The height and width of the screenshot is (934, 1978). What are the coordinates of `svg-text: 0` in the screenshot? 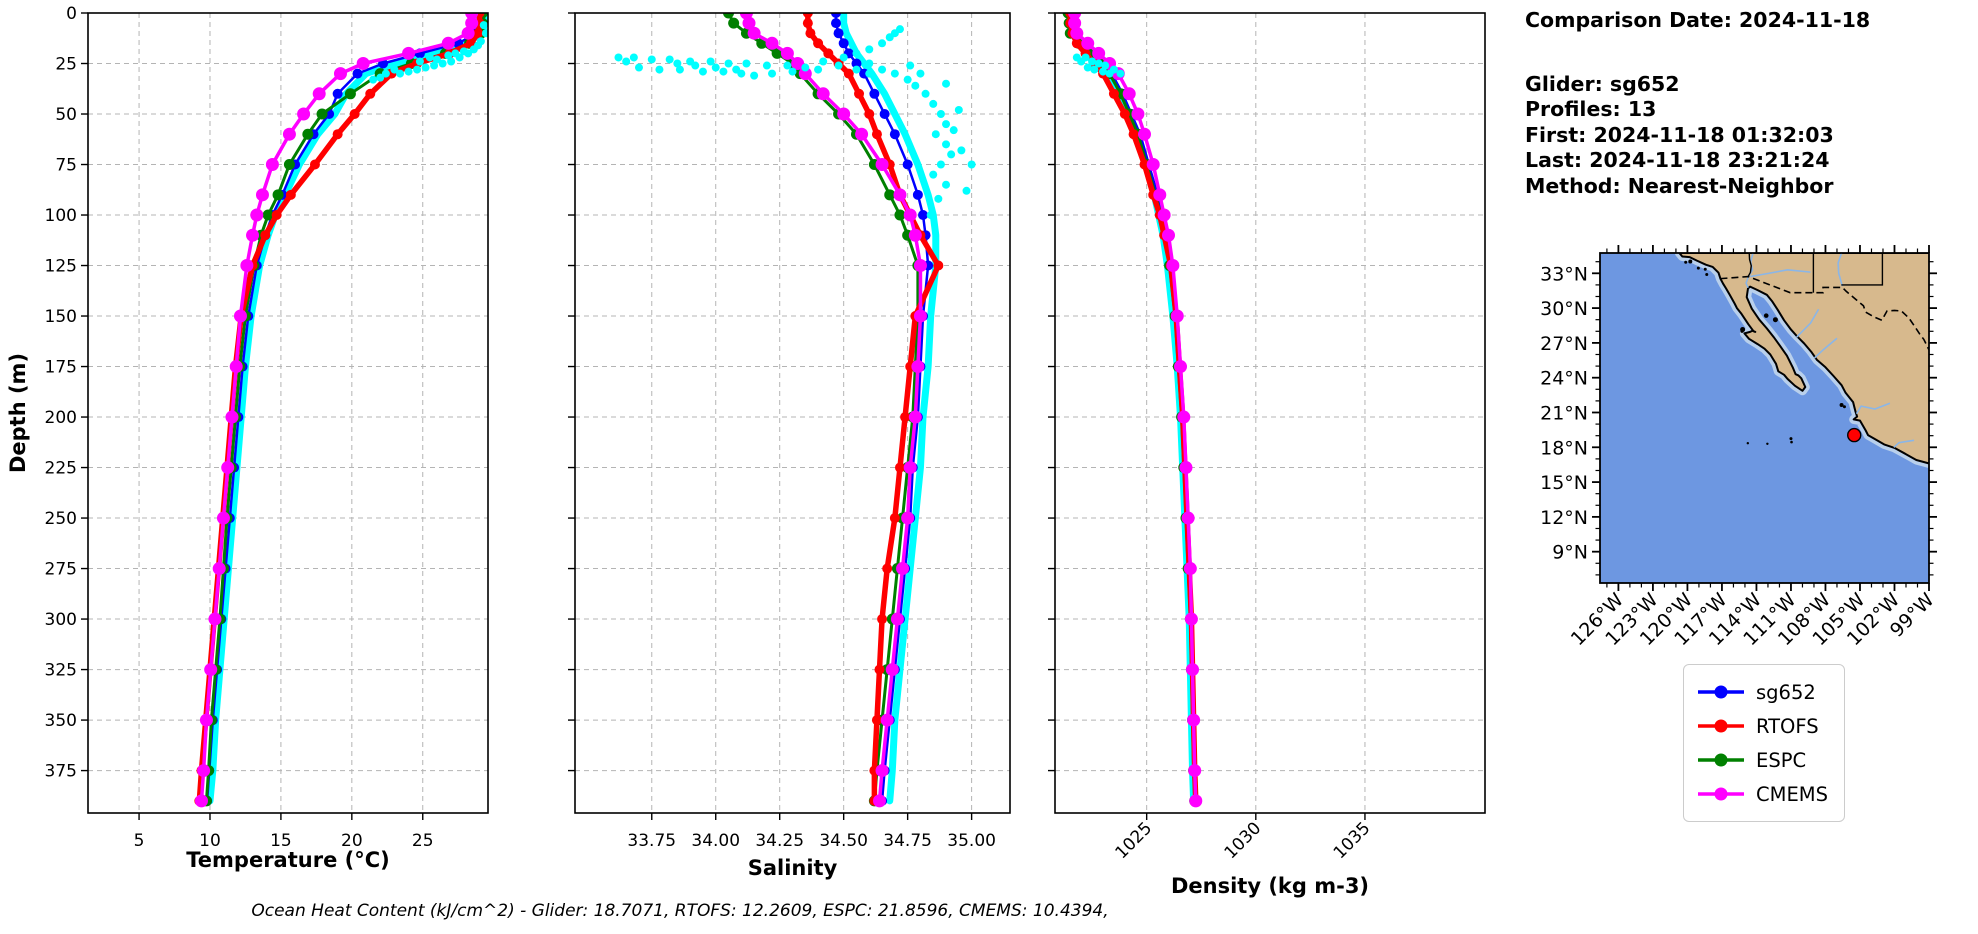 It's located at (71, 14).